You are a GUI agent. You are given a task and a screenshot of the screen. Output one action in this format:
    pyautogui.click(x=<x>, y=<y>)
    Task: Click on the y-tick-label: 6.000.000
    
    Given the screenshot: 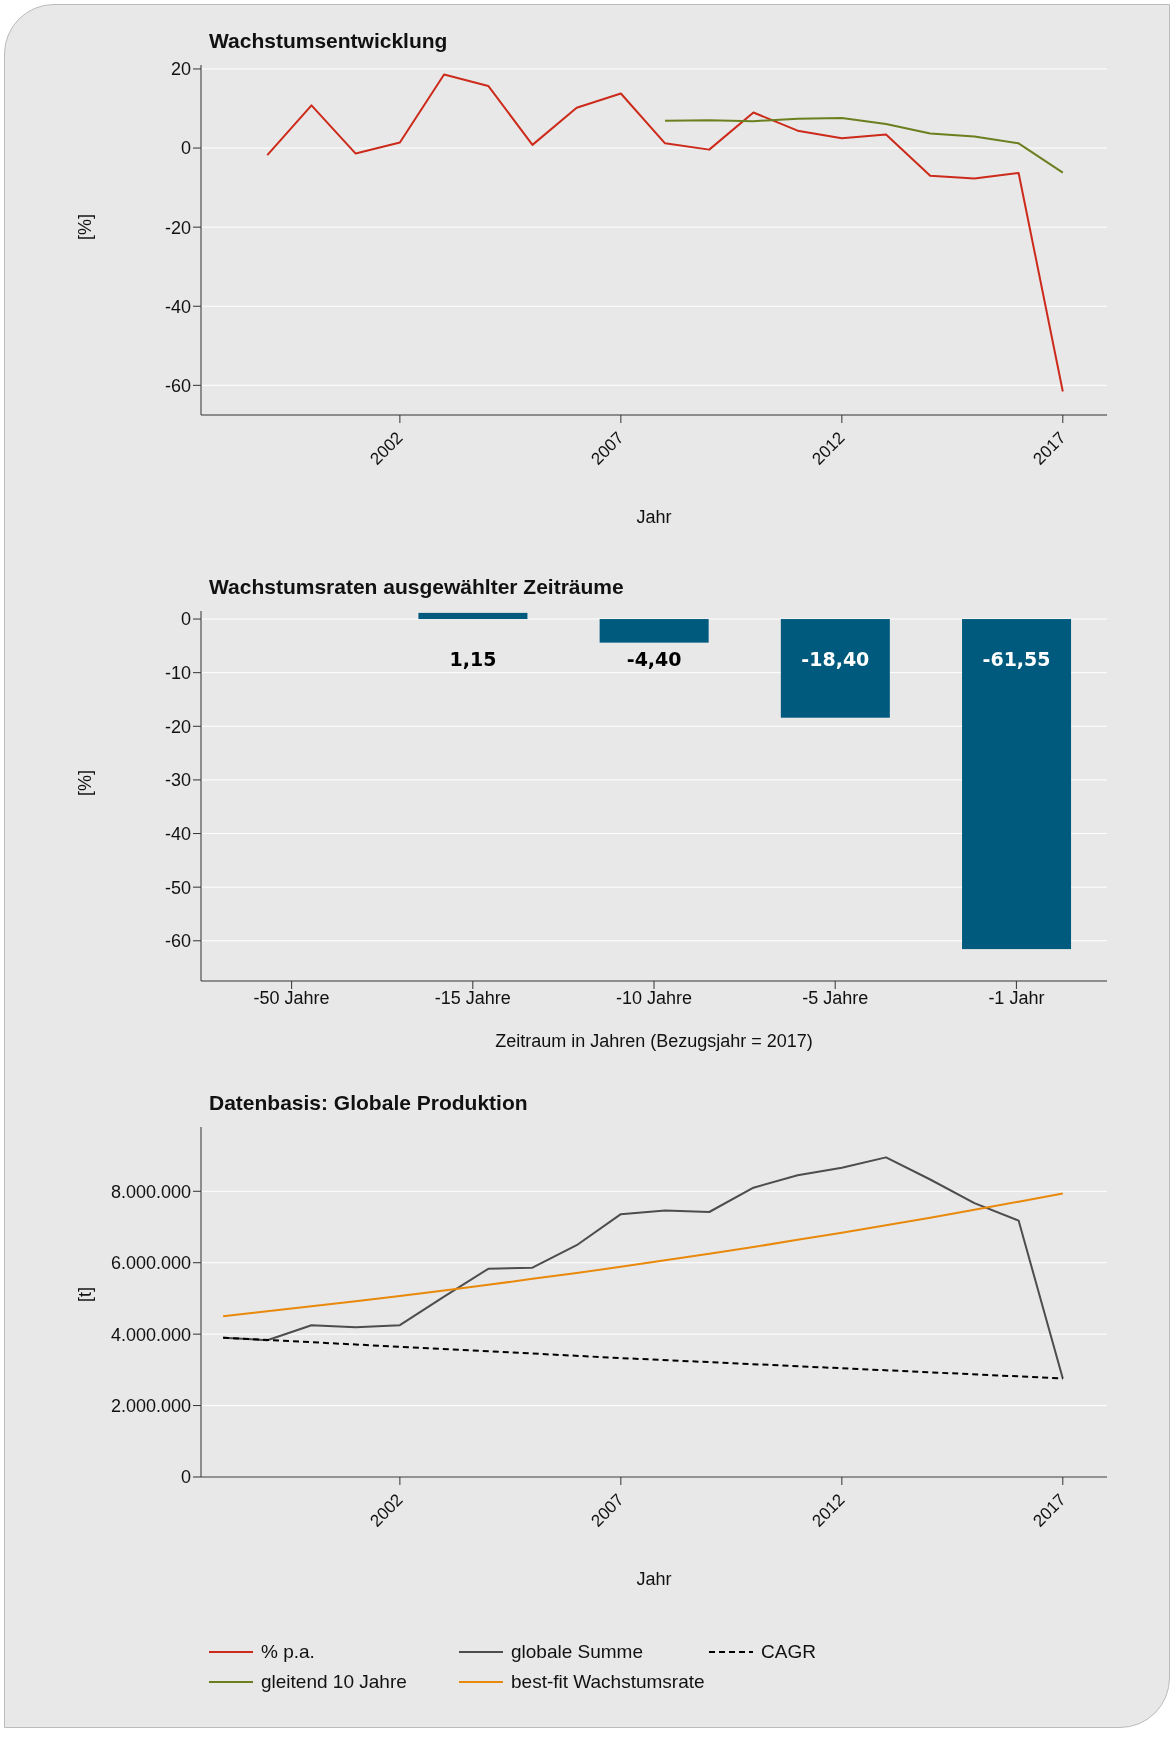 What is the action you would take?
    pyautogui.click(x=150, y=1263)
    